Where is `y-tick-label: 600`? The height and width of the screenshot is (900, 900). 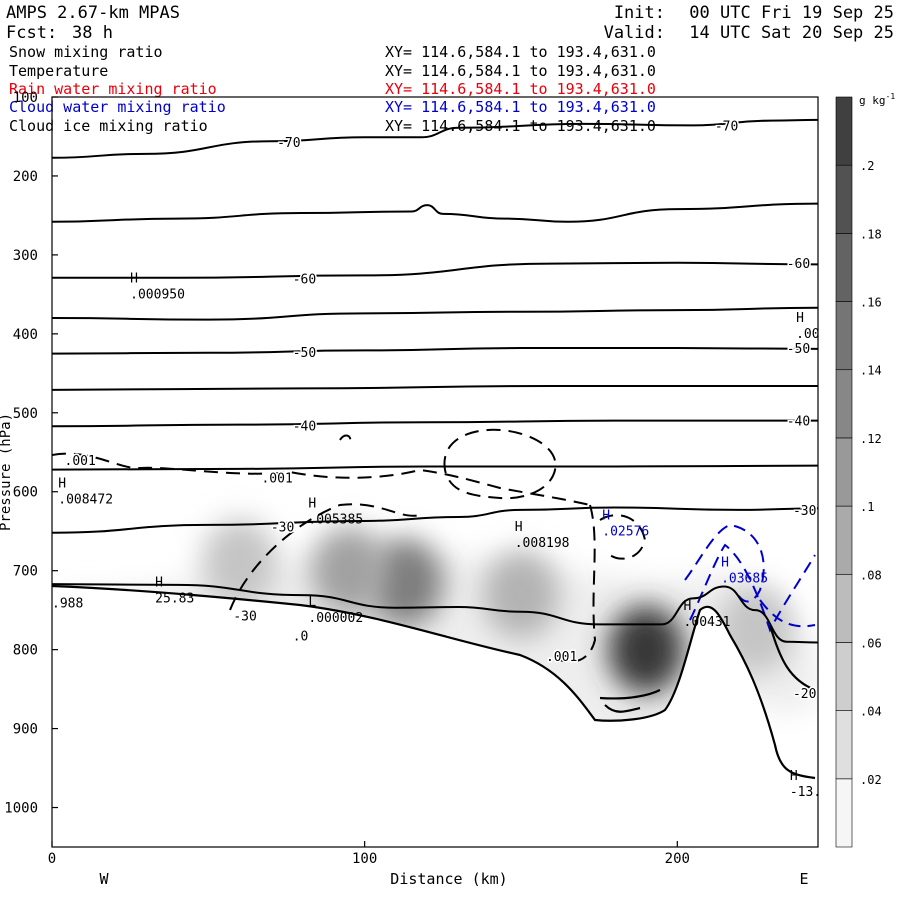
y-tick-label: 600 is located at coordinates (25, 493).